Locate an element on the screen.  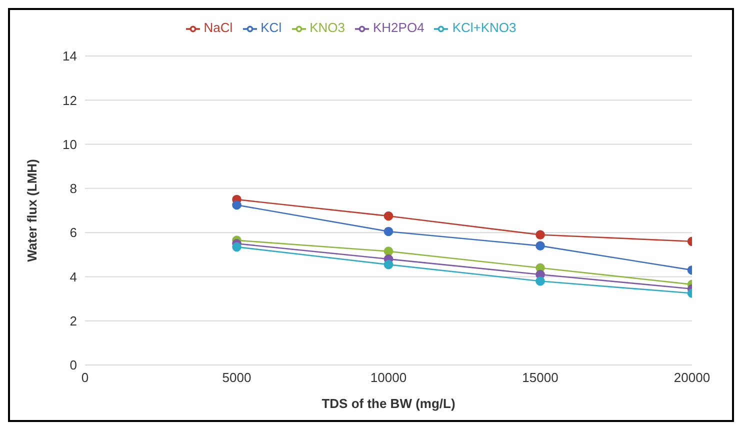
y-tick-label: 12 is located at coordinates (69, 100).